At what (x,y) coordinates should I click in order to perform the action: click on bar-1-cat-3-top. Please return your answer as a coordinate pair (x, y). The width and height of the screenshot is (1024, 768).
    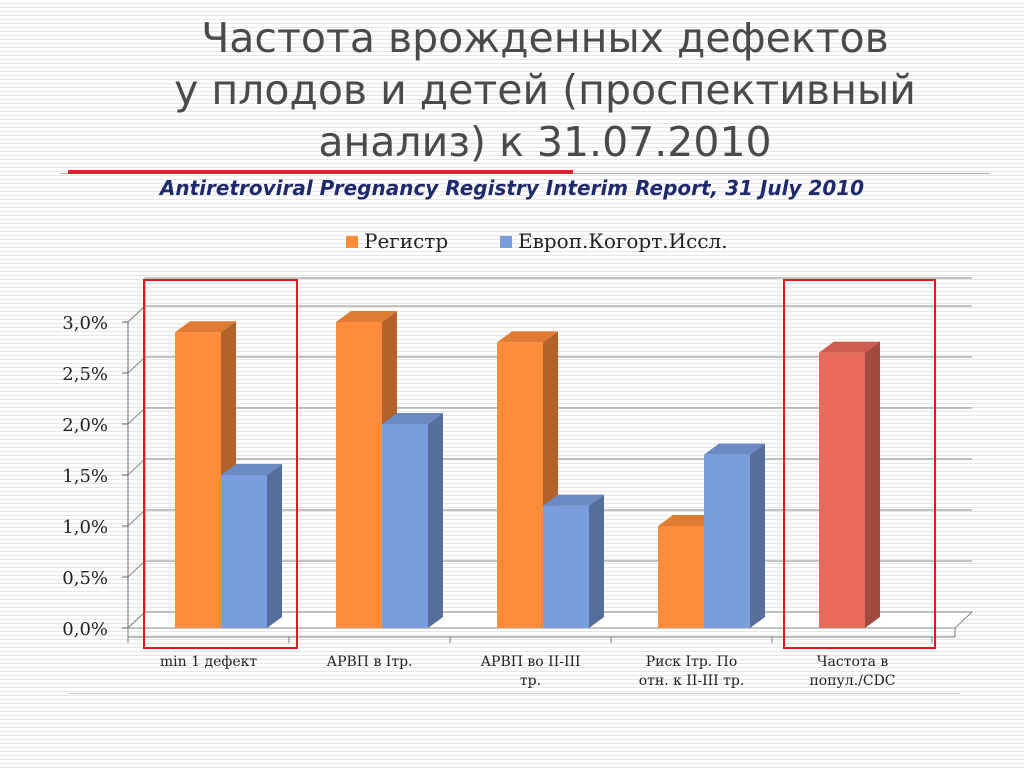
    Looking at the image, I should click on (527, 337).